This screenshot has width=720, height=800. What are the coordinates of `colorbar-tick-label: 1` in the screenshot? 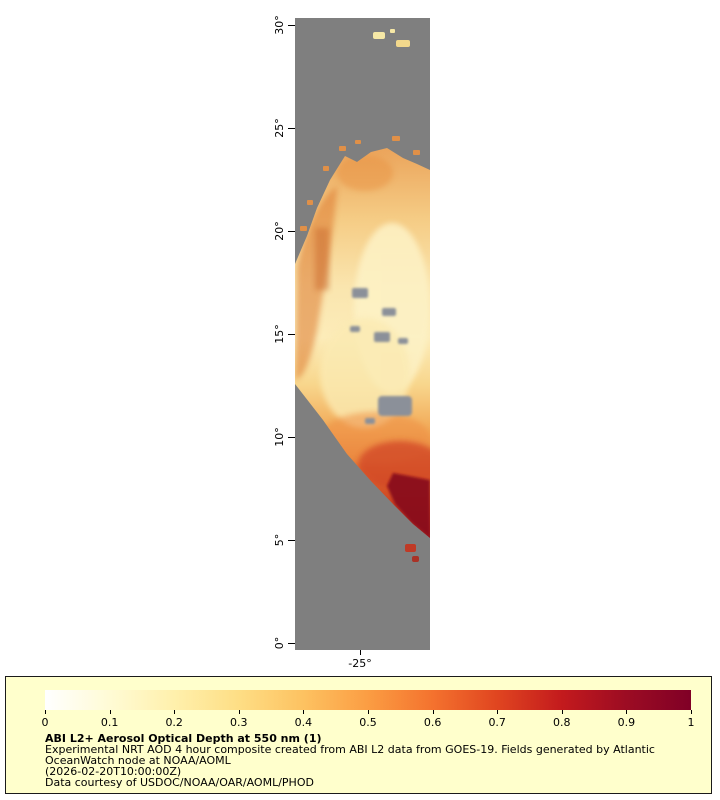 It's located at (691, 722).